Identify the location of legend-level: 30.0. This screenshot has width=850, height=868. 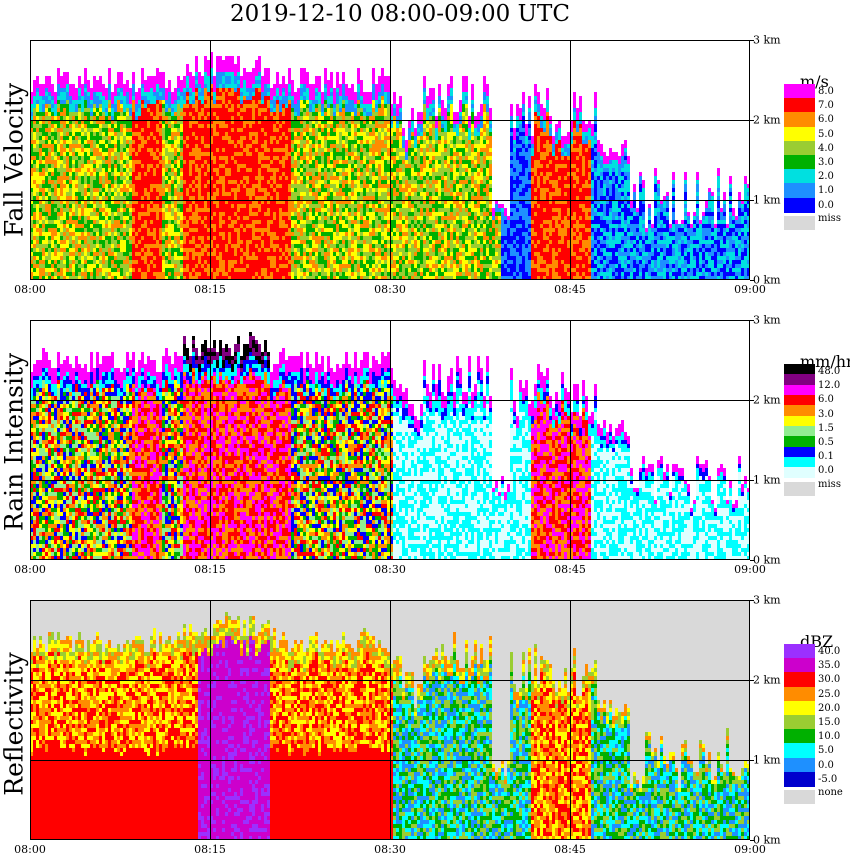
(829, 680).